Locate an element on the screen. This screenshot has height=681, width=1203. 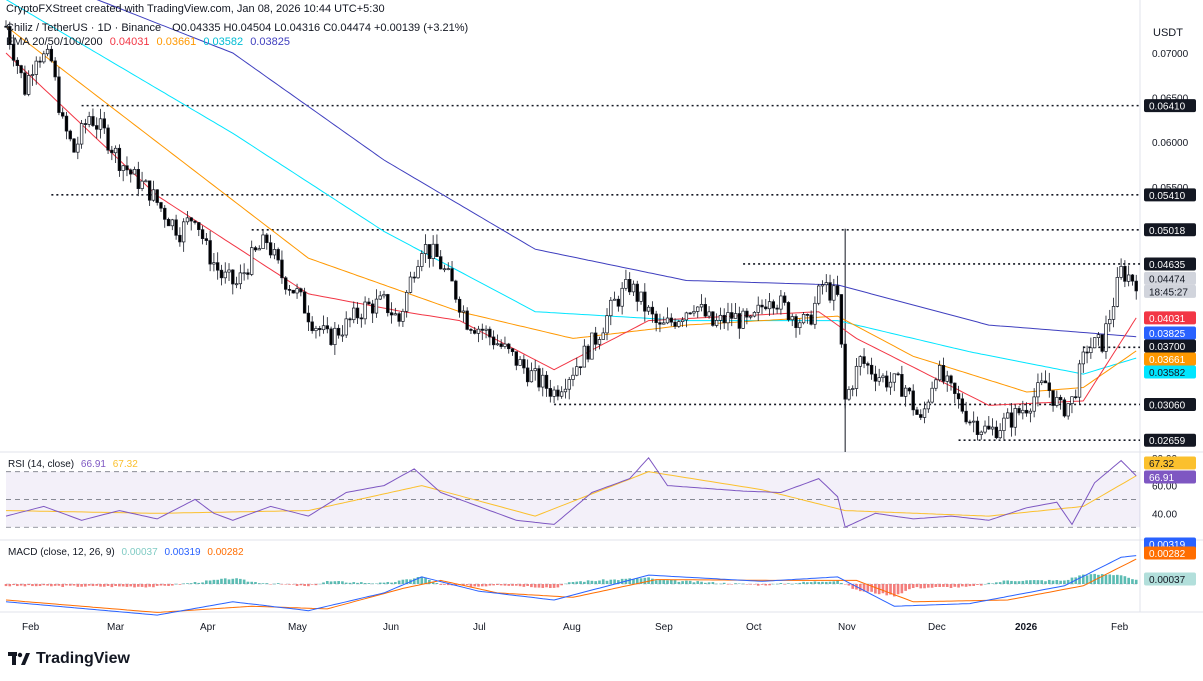
ema50-value: 0.03661 is located at coordinates (176, 42).